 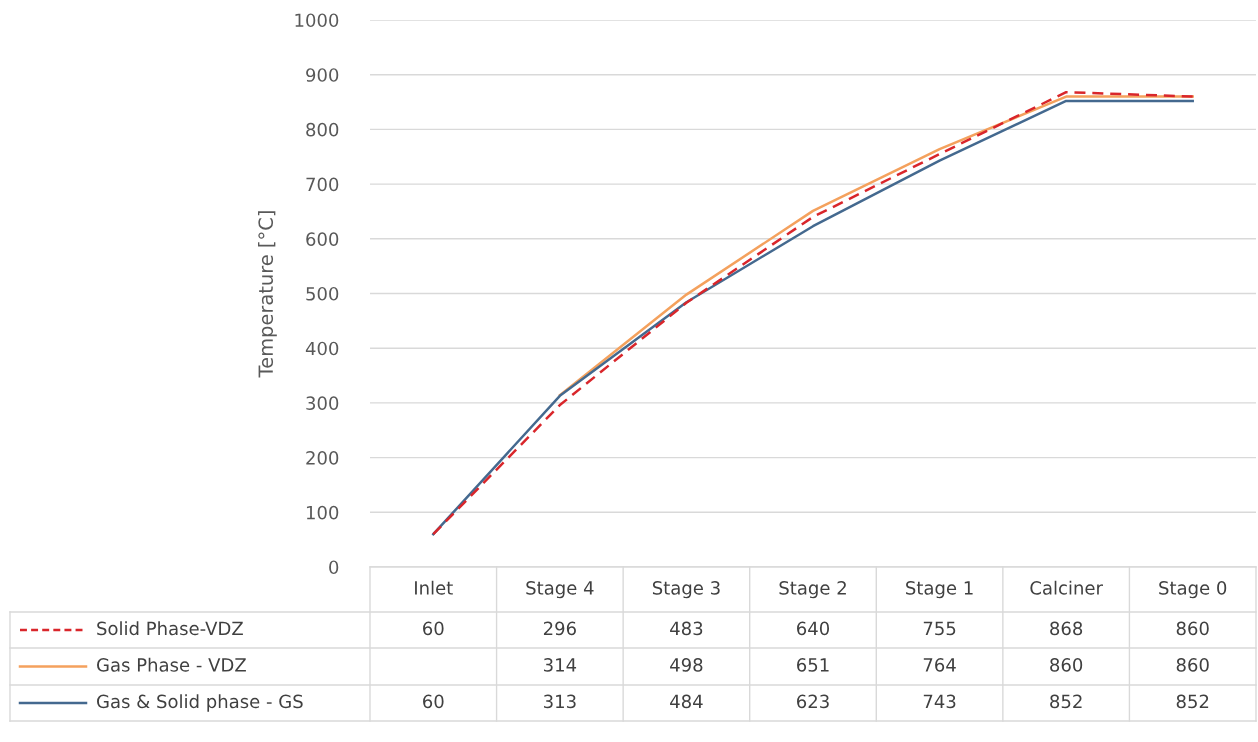 I want to click on data-label: 313, so click(x=560, y=701).